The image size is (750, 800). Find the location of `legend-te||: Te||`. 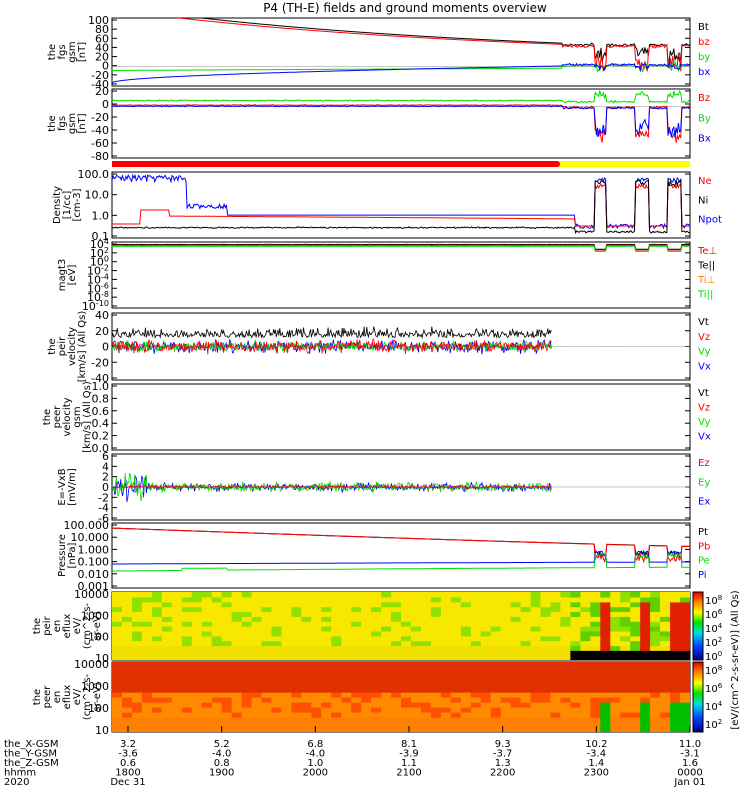

legend-te||: Te|| is located at coordinates (706, 266).